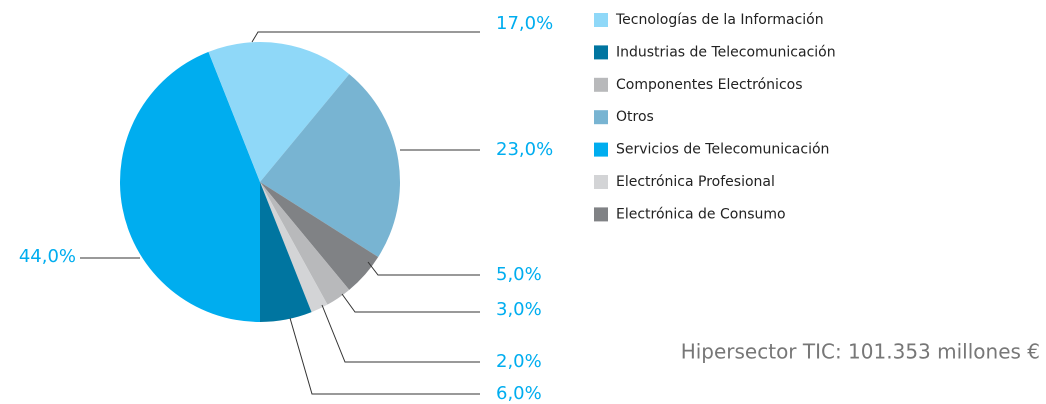 This screenshot has width=1046, height=404. I want to click on data-label: 6,0%, so click(519, 393).